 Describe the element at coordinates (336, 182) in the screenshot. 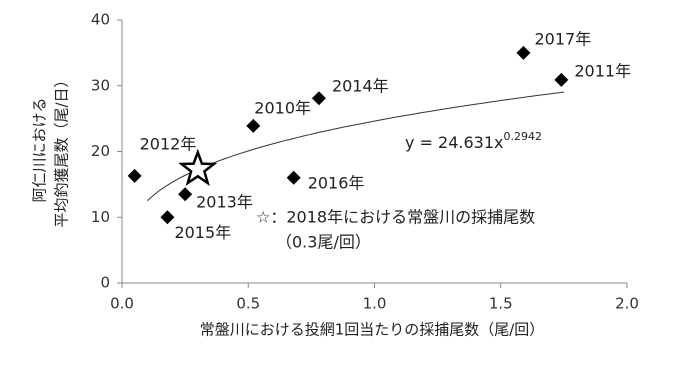

I see `point-label: 2016年` at that location.